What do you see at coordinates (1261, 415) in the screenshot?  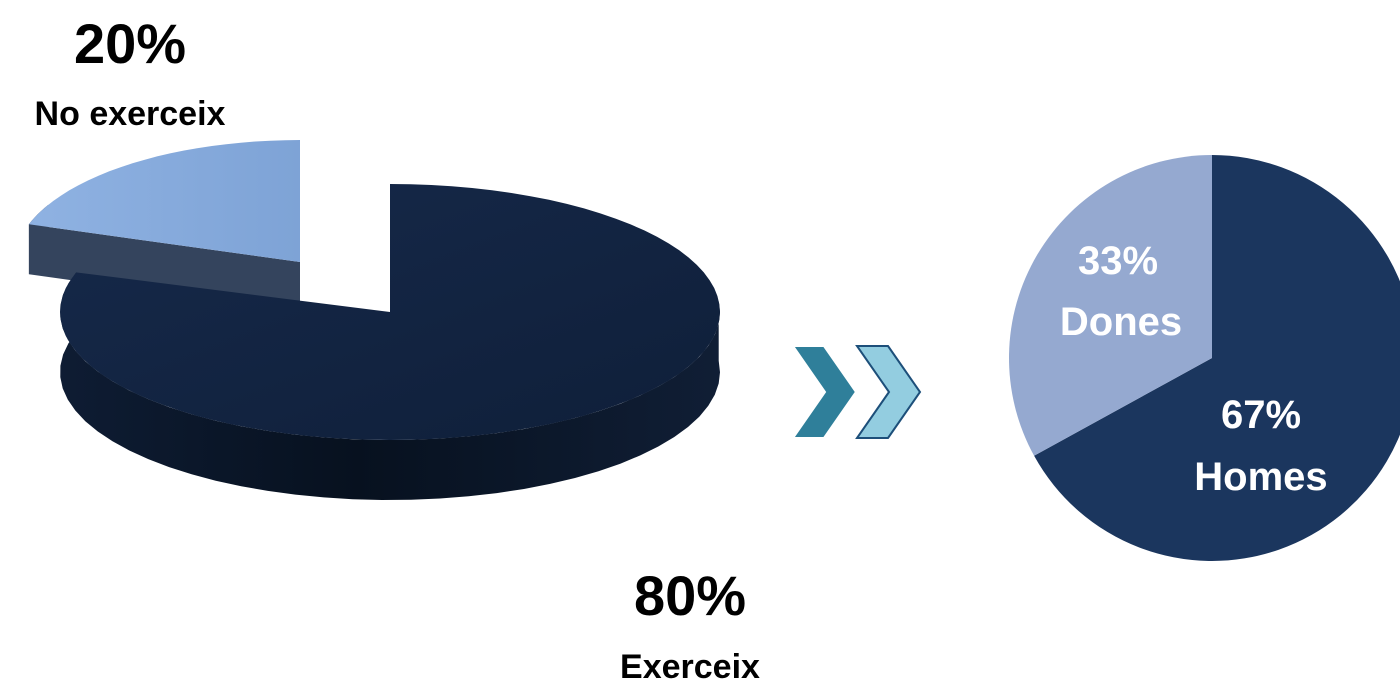 I see `slice-value-label-homes: 67%` at bounding box center [1261, 415].